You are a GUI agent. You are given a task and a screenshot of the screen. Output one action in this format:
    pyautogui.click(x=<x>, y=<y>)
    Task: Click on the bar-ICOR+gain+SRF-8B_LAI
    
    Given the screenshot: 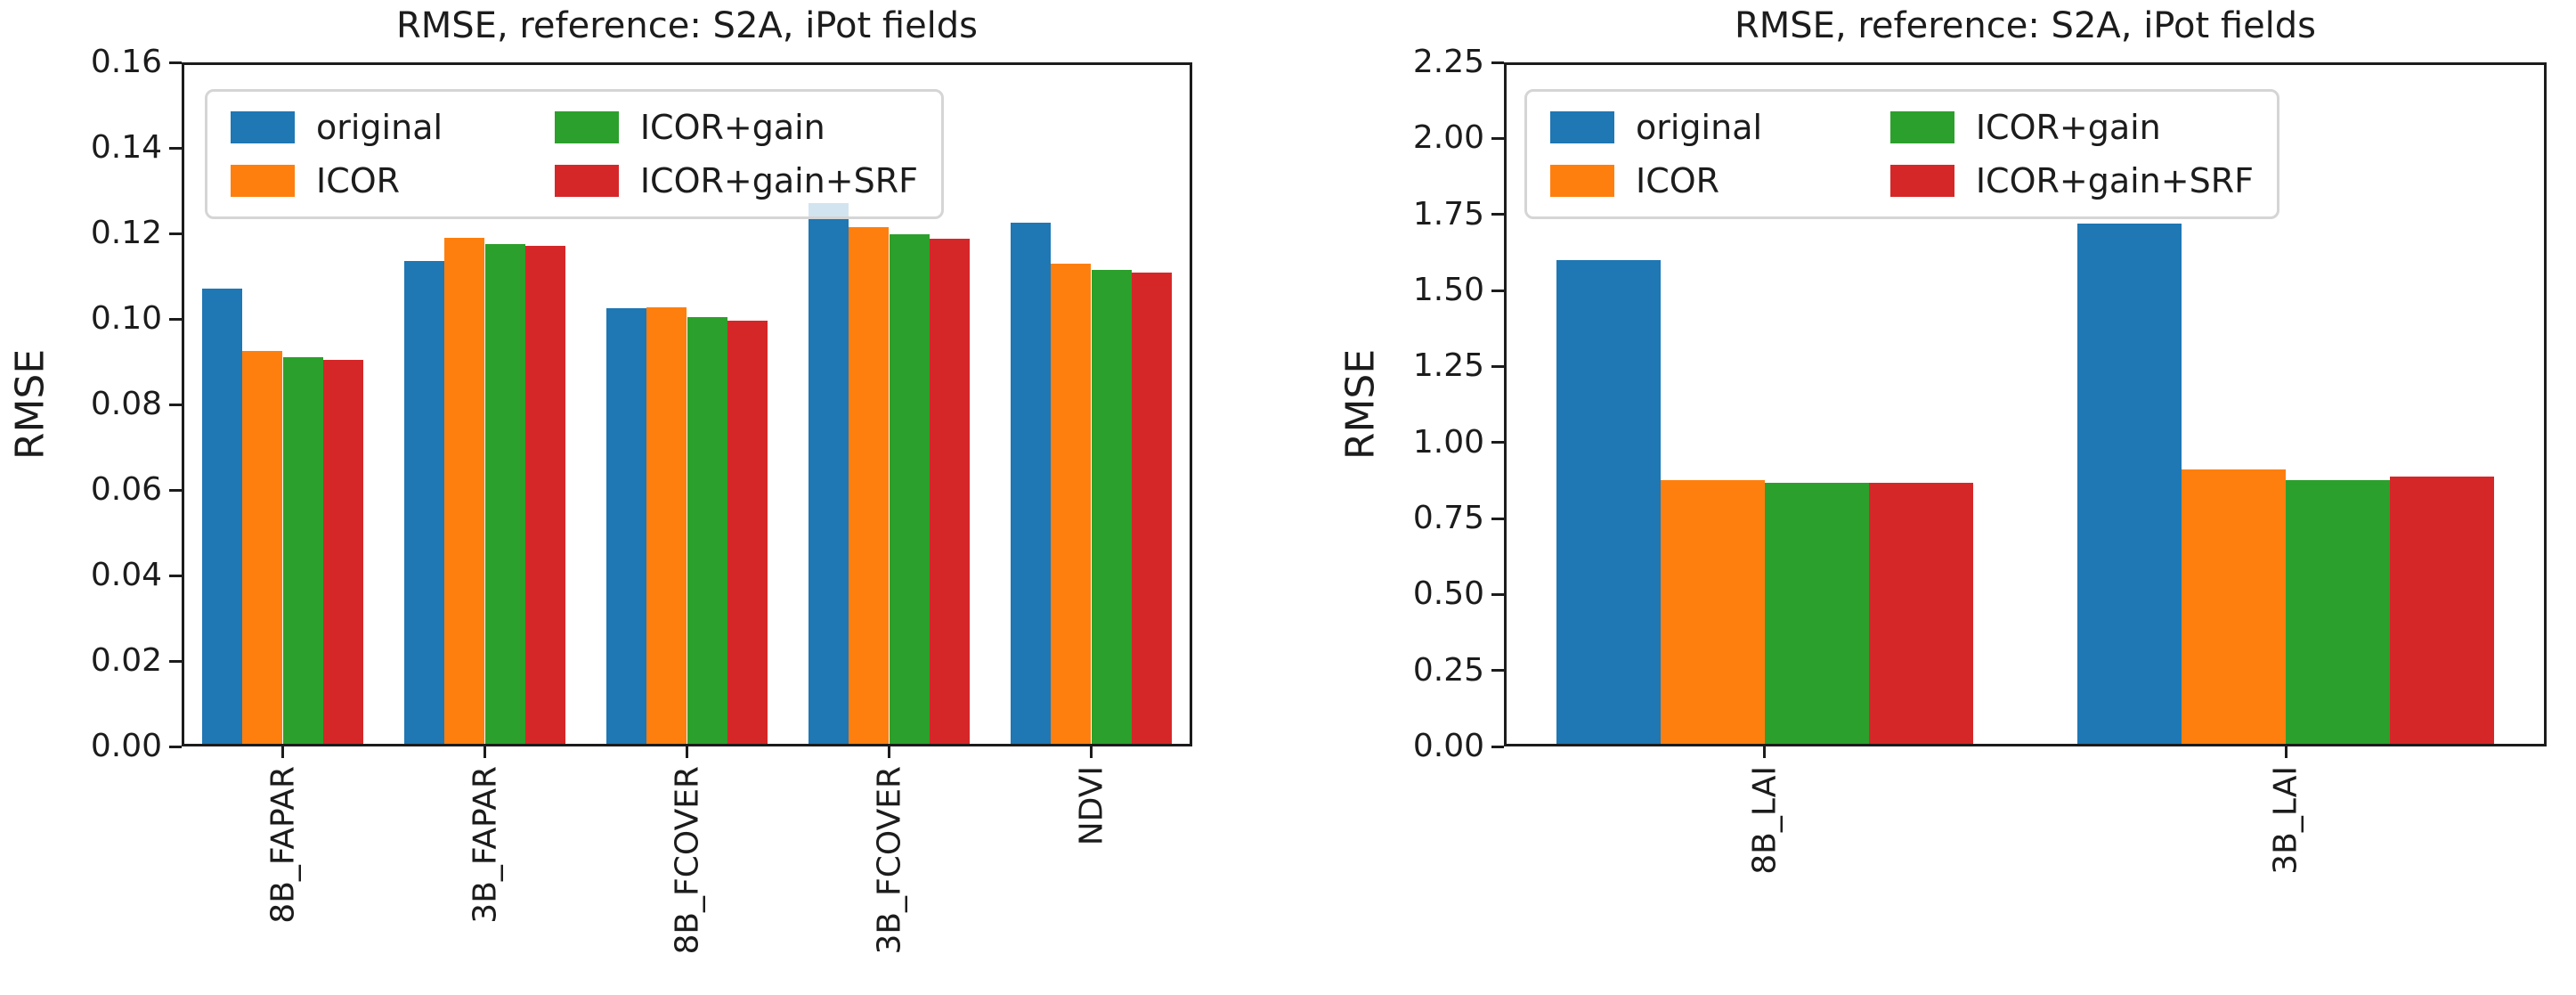 What is the action you would take?
    pyautogui.click(x=1920, y=614)
    